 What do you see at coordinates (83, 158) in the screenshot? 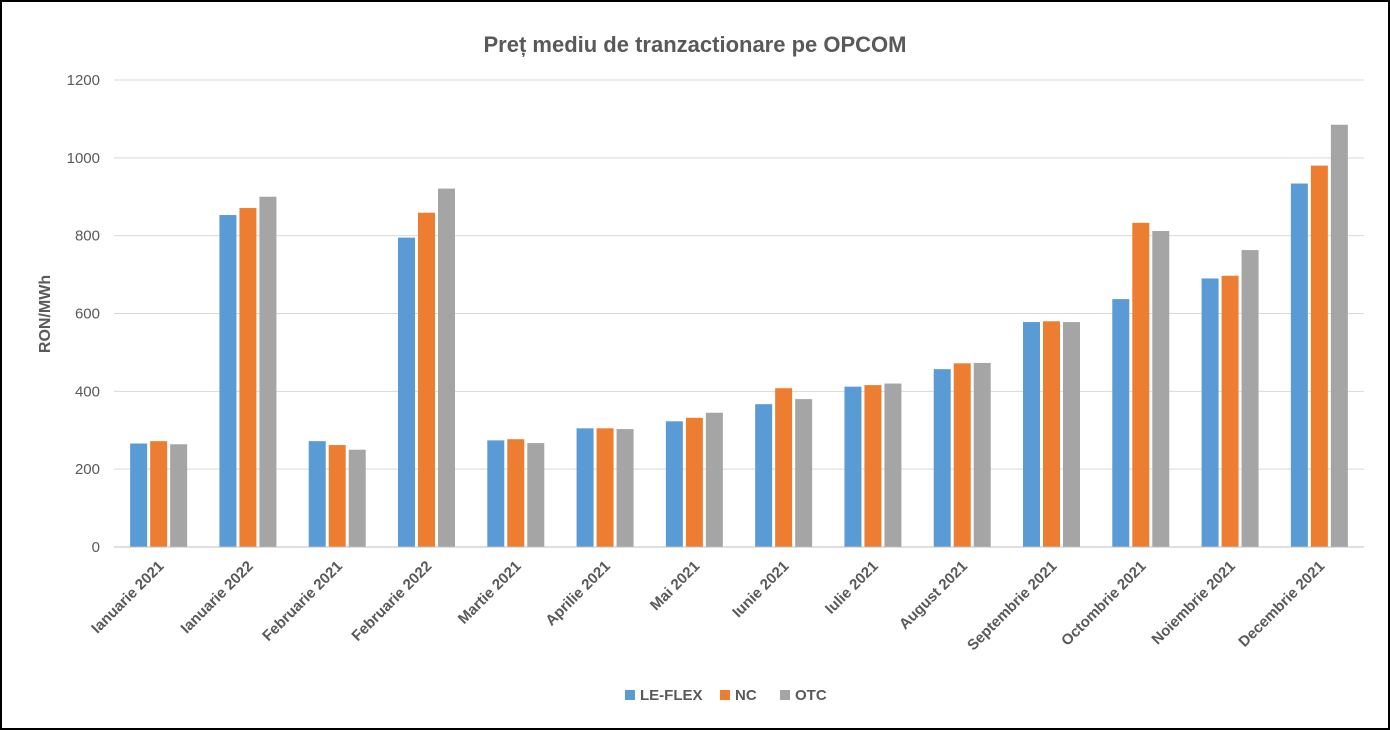
I see `y-tick-label: 1000` at bounding box center [83, 158].